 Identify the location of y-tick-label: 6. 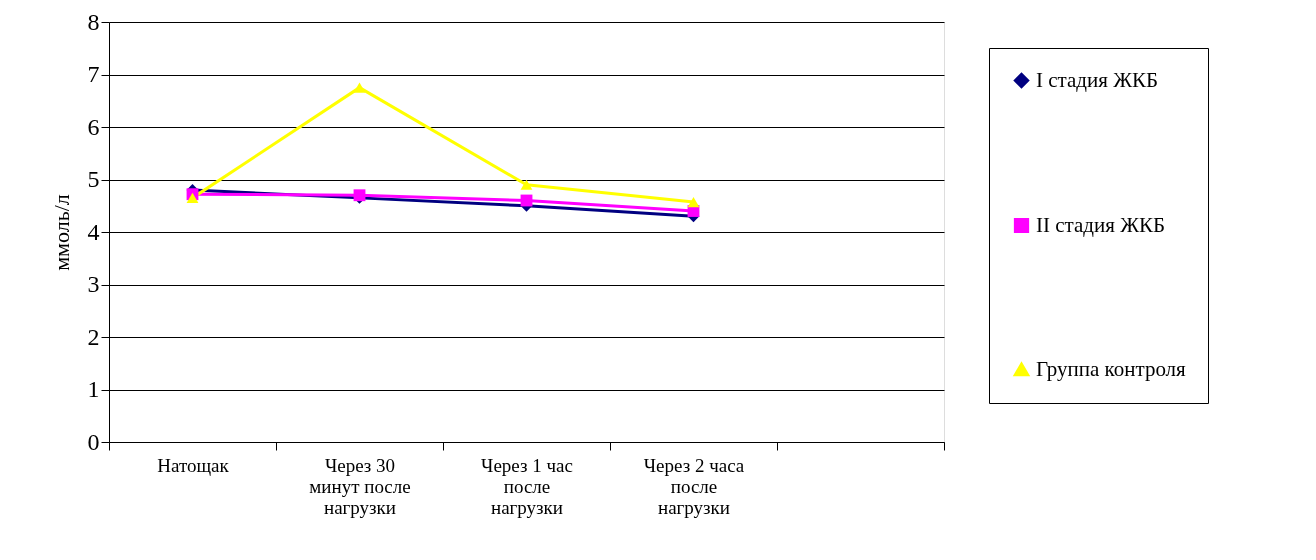
(93, 126).